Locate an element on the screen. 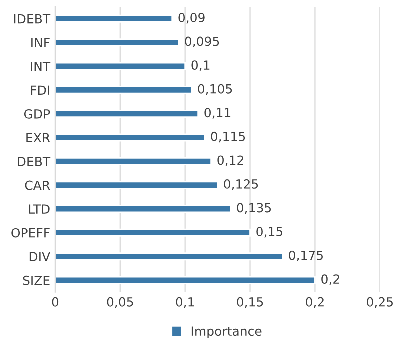 This screenshot has height=348, width=396. y-tick-label: FDI is located at coordinates (40, 90).